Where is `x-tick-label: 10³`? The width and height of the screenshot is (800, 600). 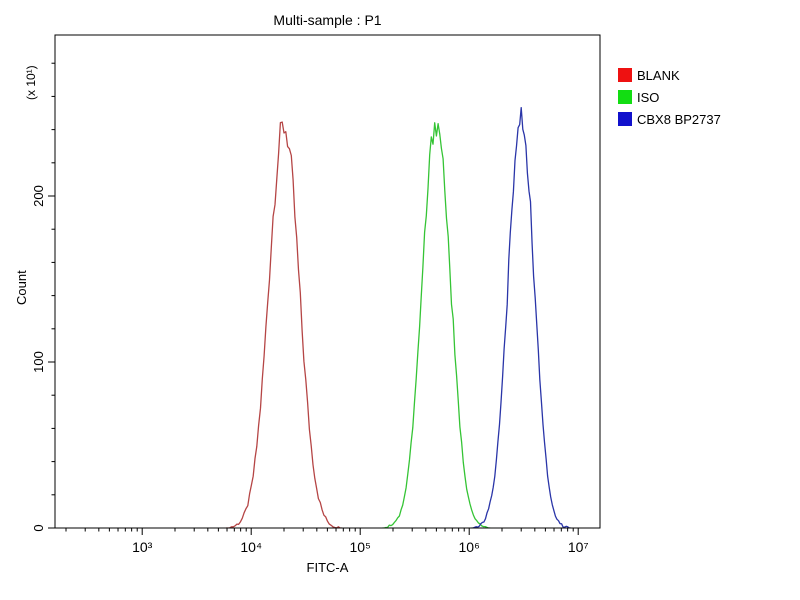 x-tick-label: 10³ is located at coordinates (142, 547).